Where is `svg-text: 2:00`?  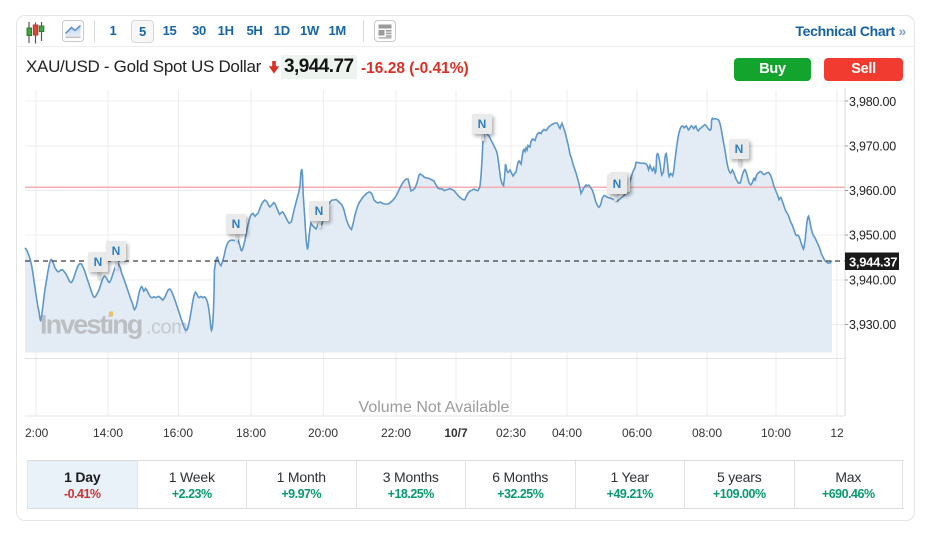 svg-text: 2:00 is located at coordinates (37, 433).